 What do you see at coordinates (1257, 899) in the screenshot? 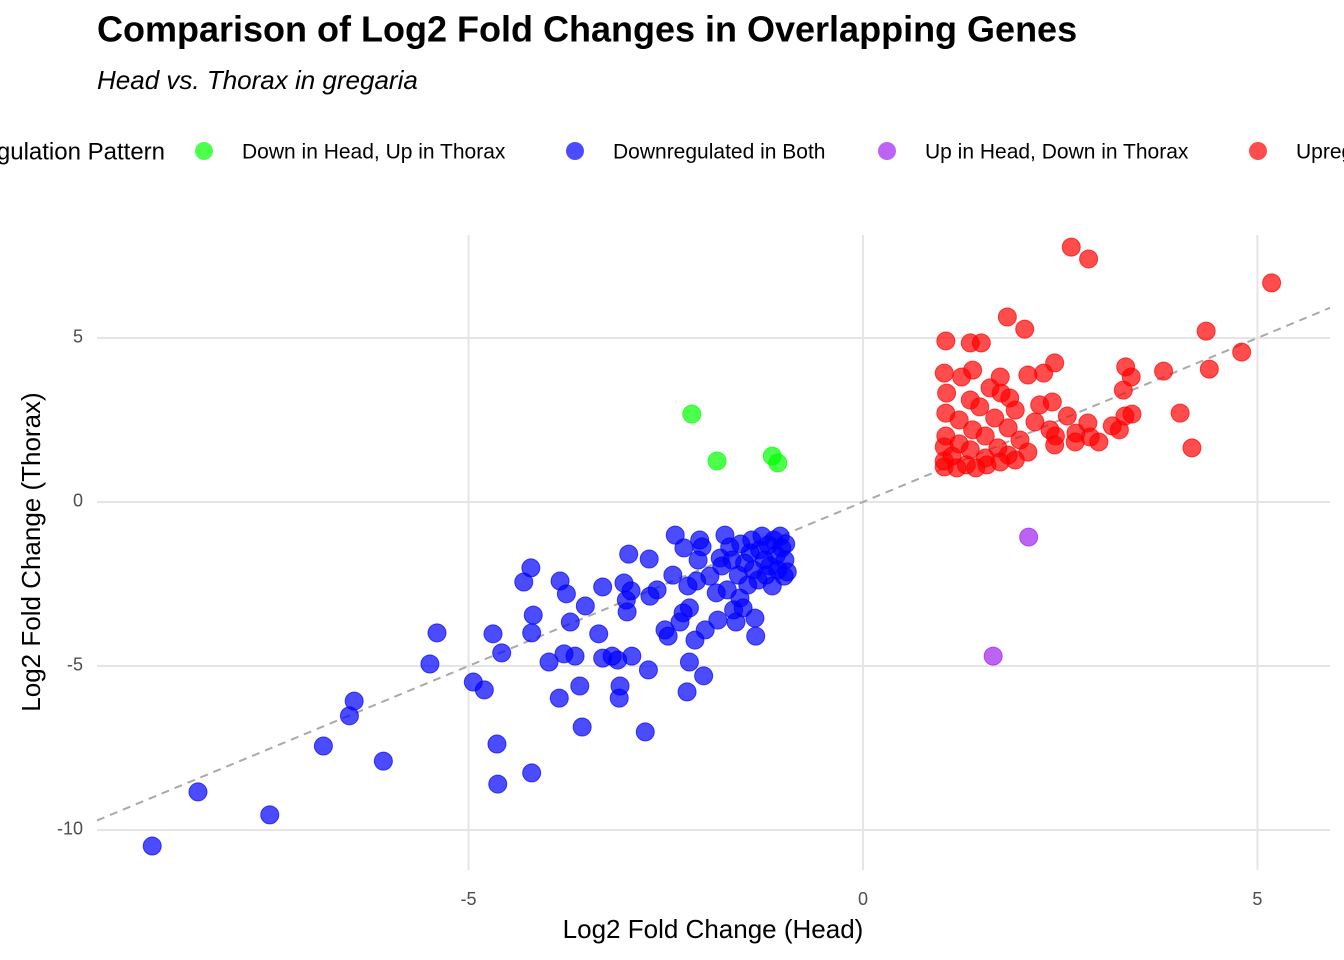
I see `x-tick-label: 5` at bounding box center [1257, 899].